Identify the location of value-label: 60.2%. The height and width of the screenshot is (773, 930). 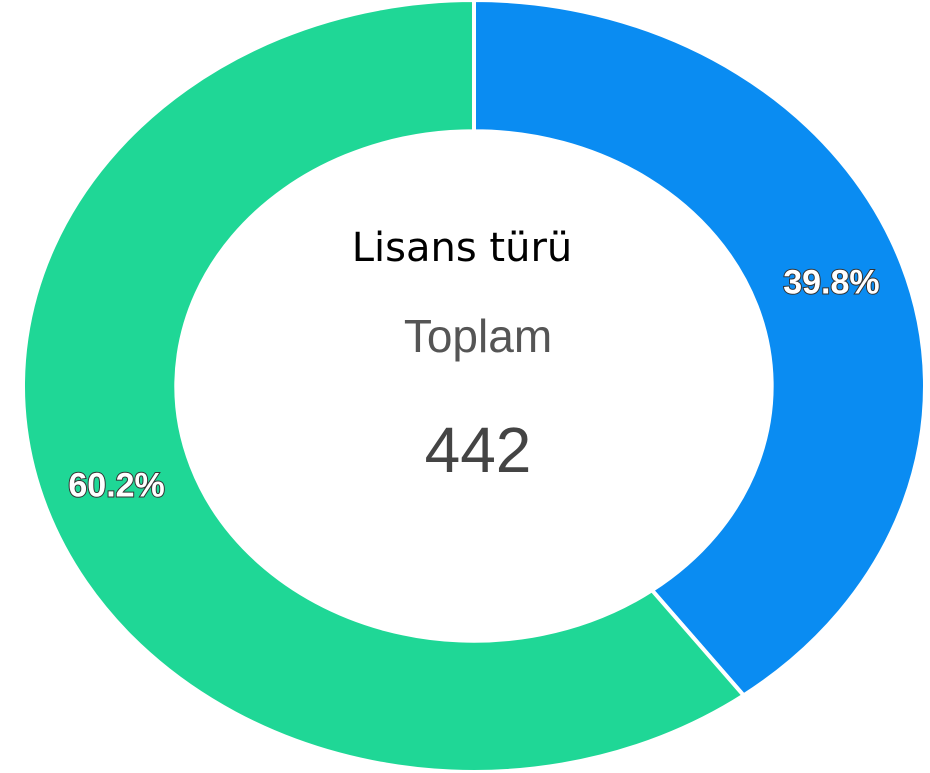
(116, 486).